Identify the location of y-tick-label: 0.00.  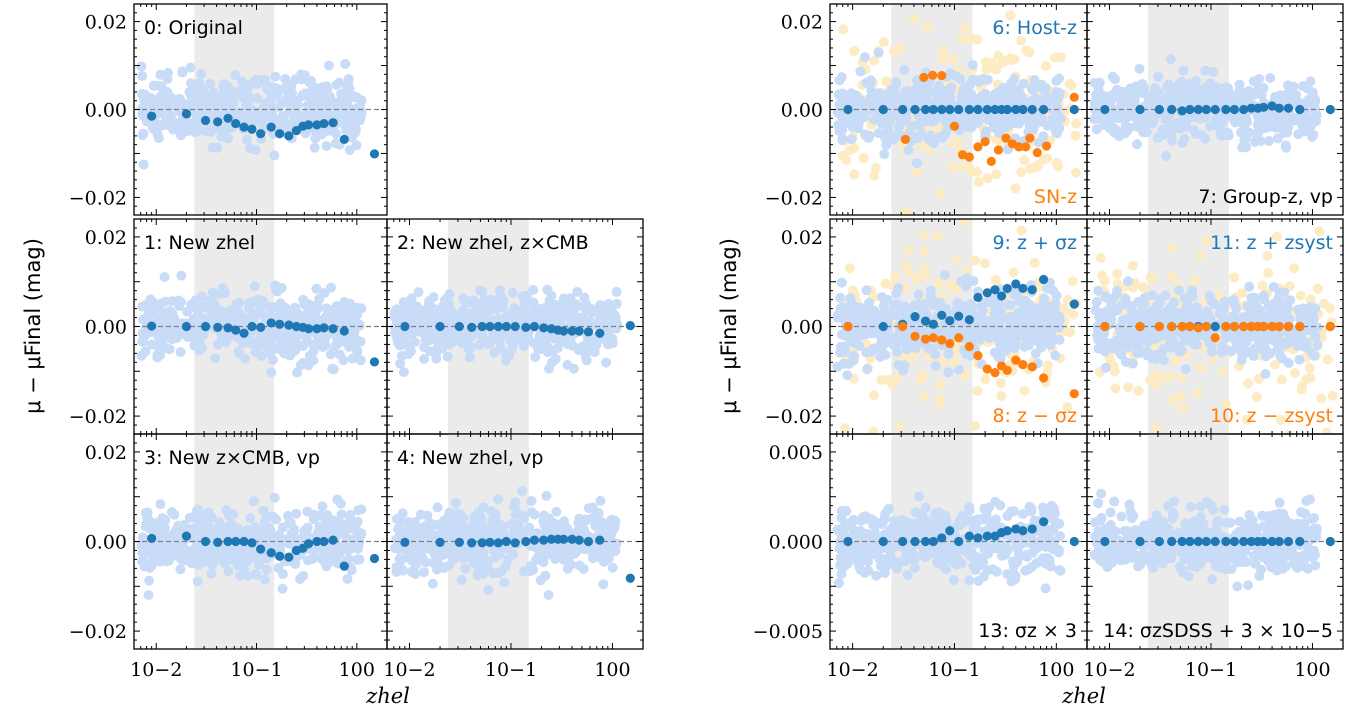
(106, 328).